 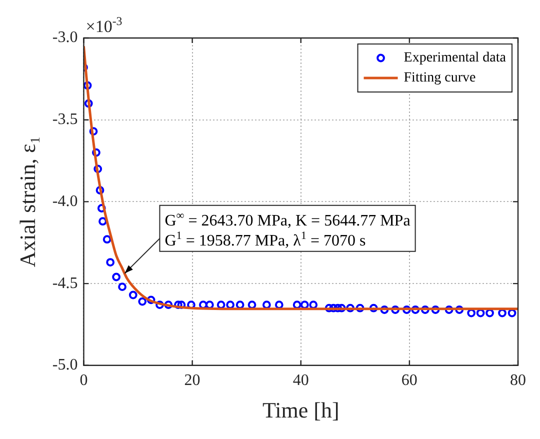 What do you see at coordinates (409, 381) in the screenshot?
I see `x-tick-label: 60` at bounding box center [409, 381].